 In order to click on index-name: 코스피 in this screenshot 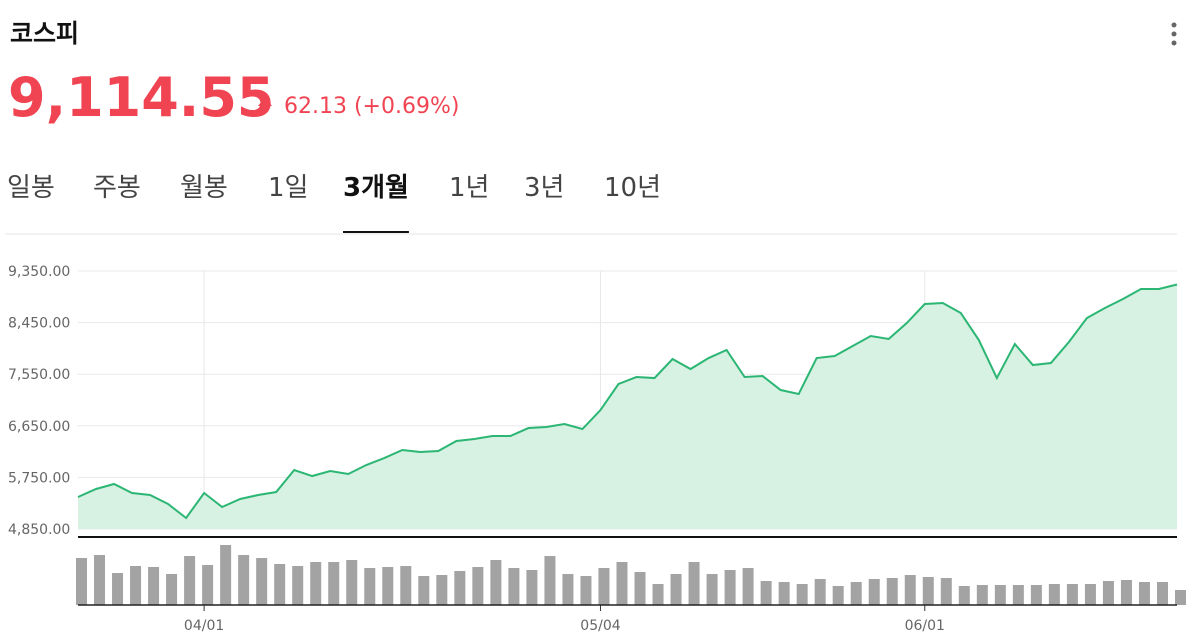, I will do `click(44, 33)`.